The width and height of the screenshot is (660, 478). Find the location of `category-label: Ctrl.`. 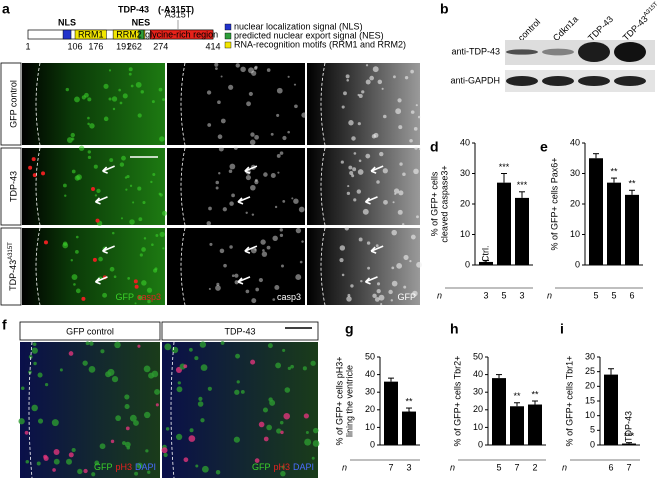

category-label: Ctrl. is located at coordinates (498, 434).